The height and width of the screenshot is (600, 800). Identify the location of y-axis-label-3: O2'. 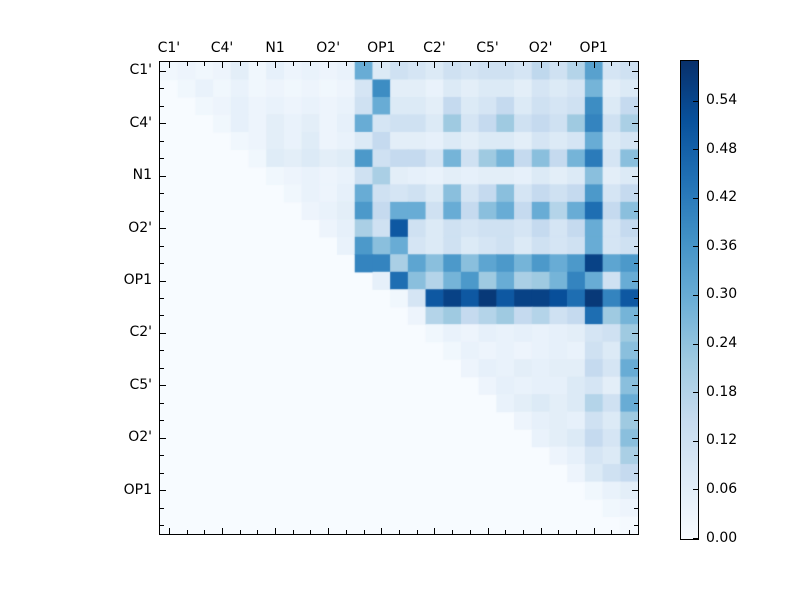
(140, 227).